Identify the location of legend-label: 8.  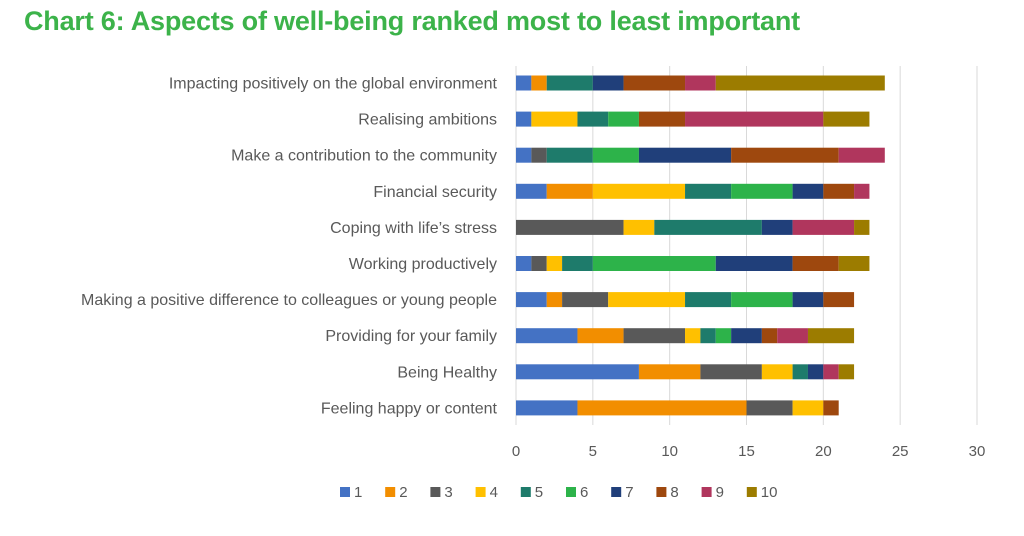
(674, 492).